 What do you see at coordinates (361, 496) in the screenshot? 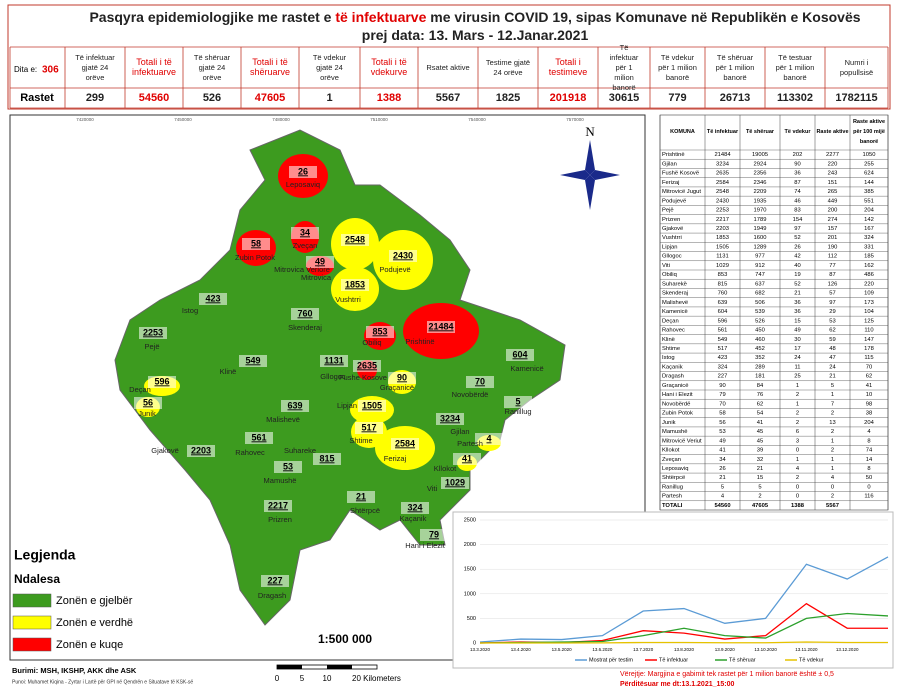
I see `municipality-count: 21` at bounding box center [361, 496].